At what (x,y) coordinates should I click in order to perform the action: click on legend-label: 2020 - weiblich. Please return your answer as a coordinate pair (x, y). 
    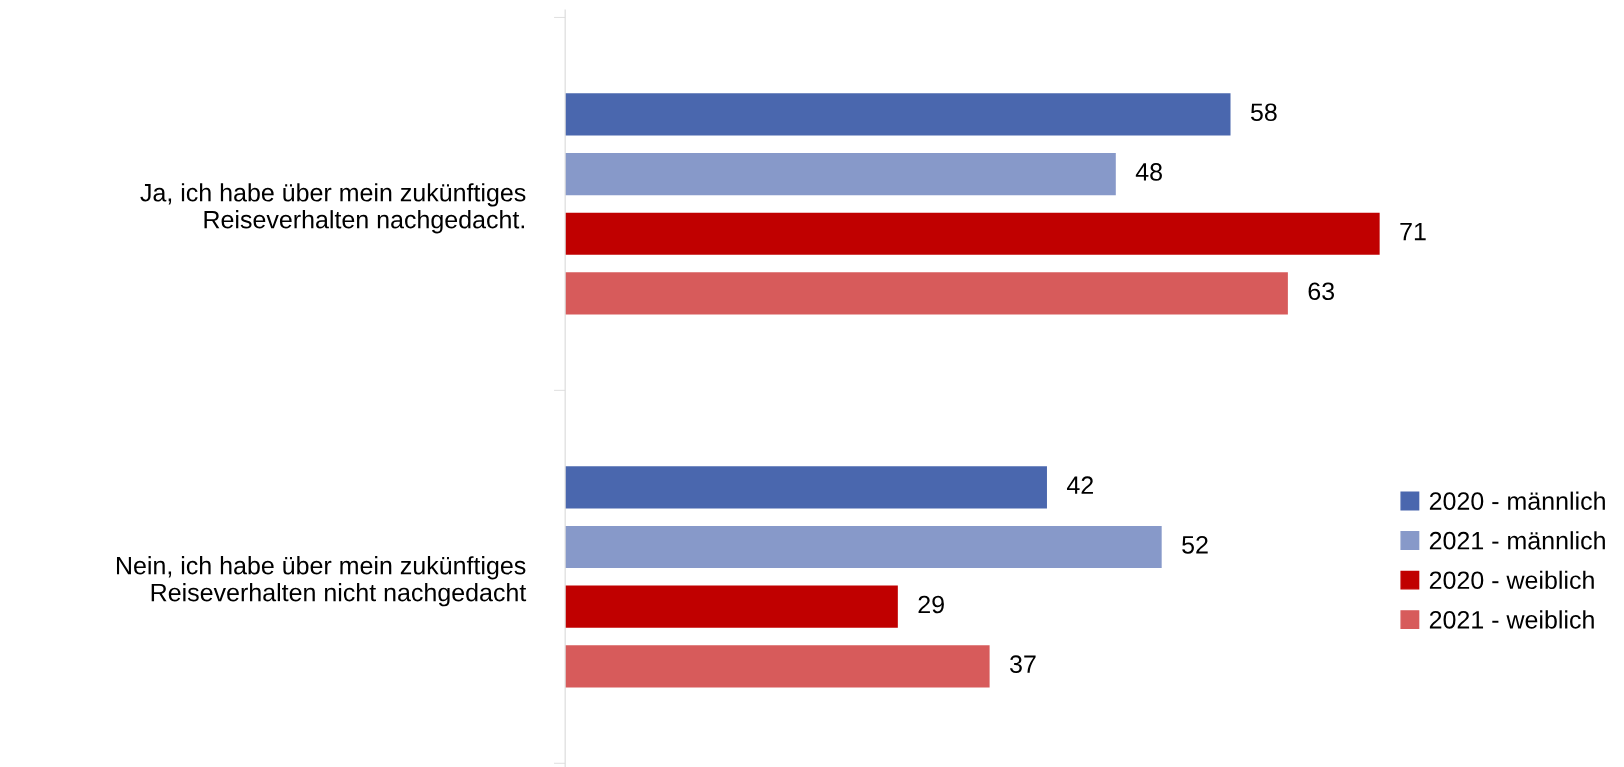
    Looking at the image, I should click on (1511, 580).